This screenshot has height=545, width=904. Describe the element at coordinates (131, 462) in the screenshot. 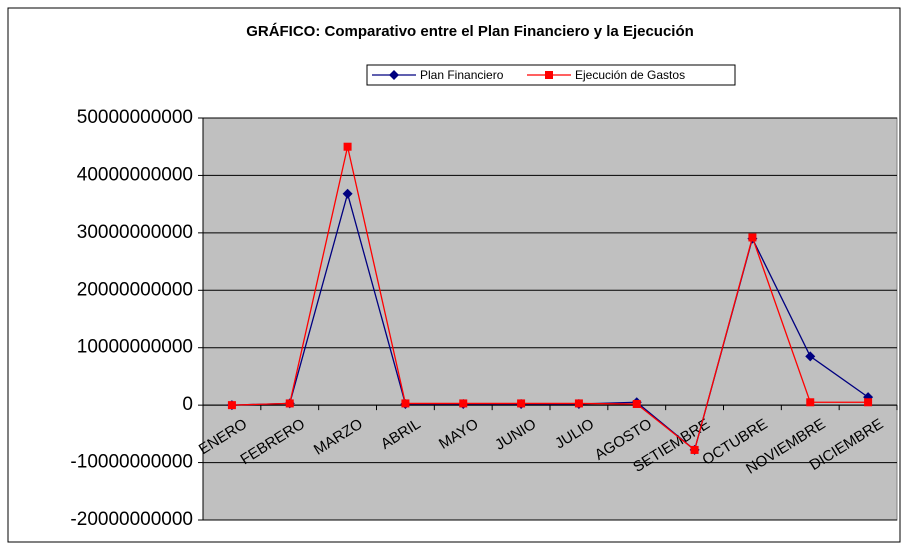

I see `y-tick-label: -10000000000` at that location.